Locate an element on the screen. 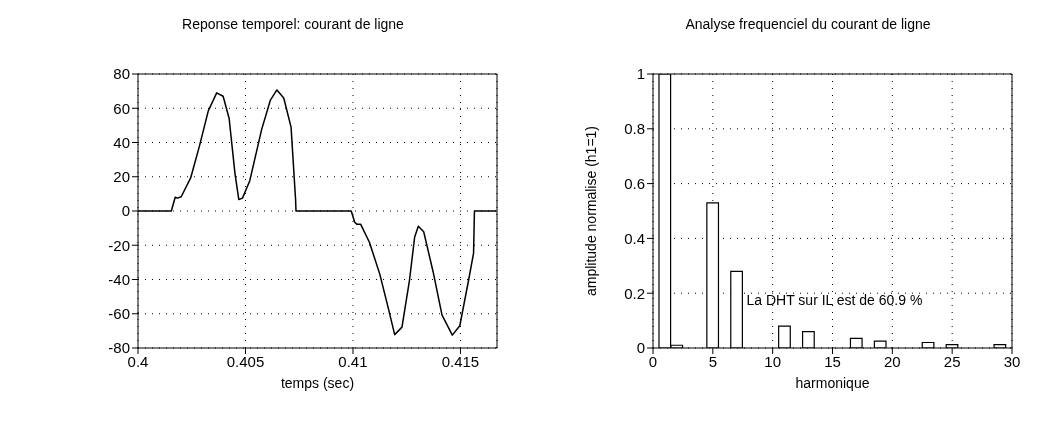 The image size is (1047, 434). y-tick-label: -40 is located at coordinates (119, 279).